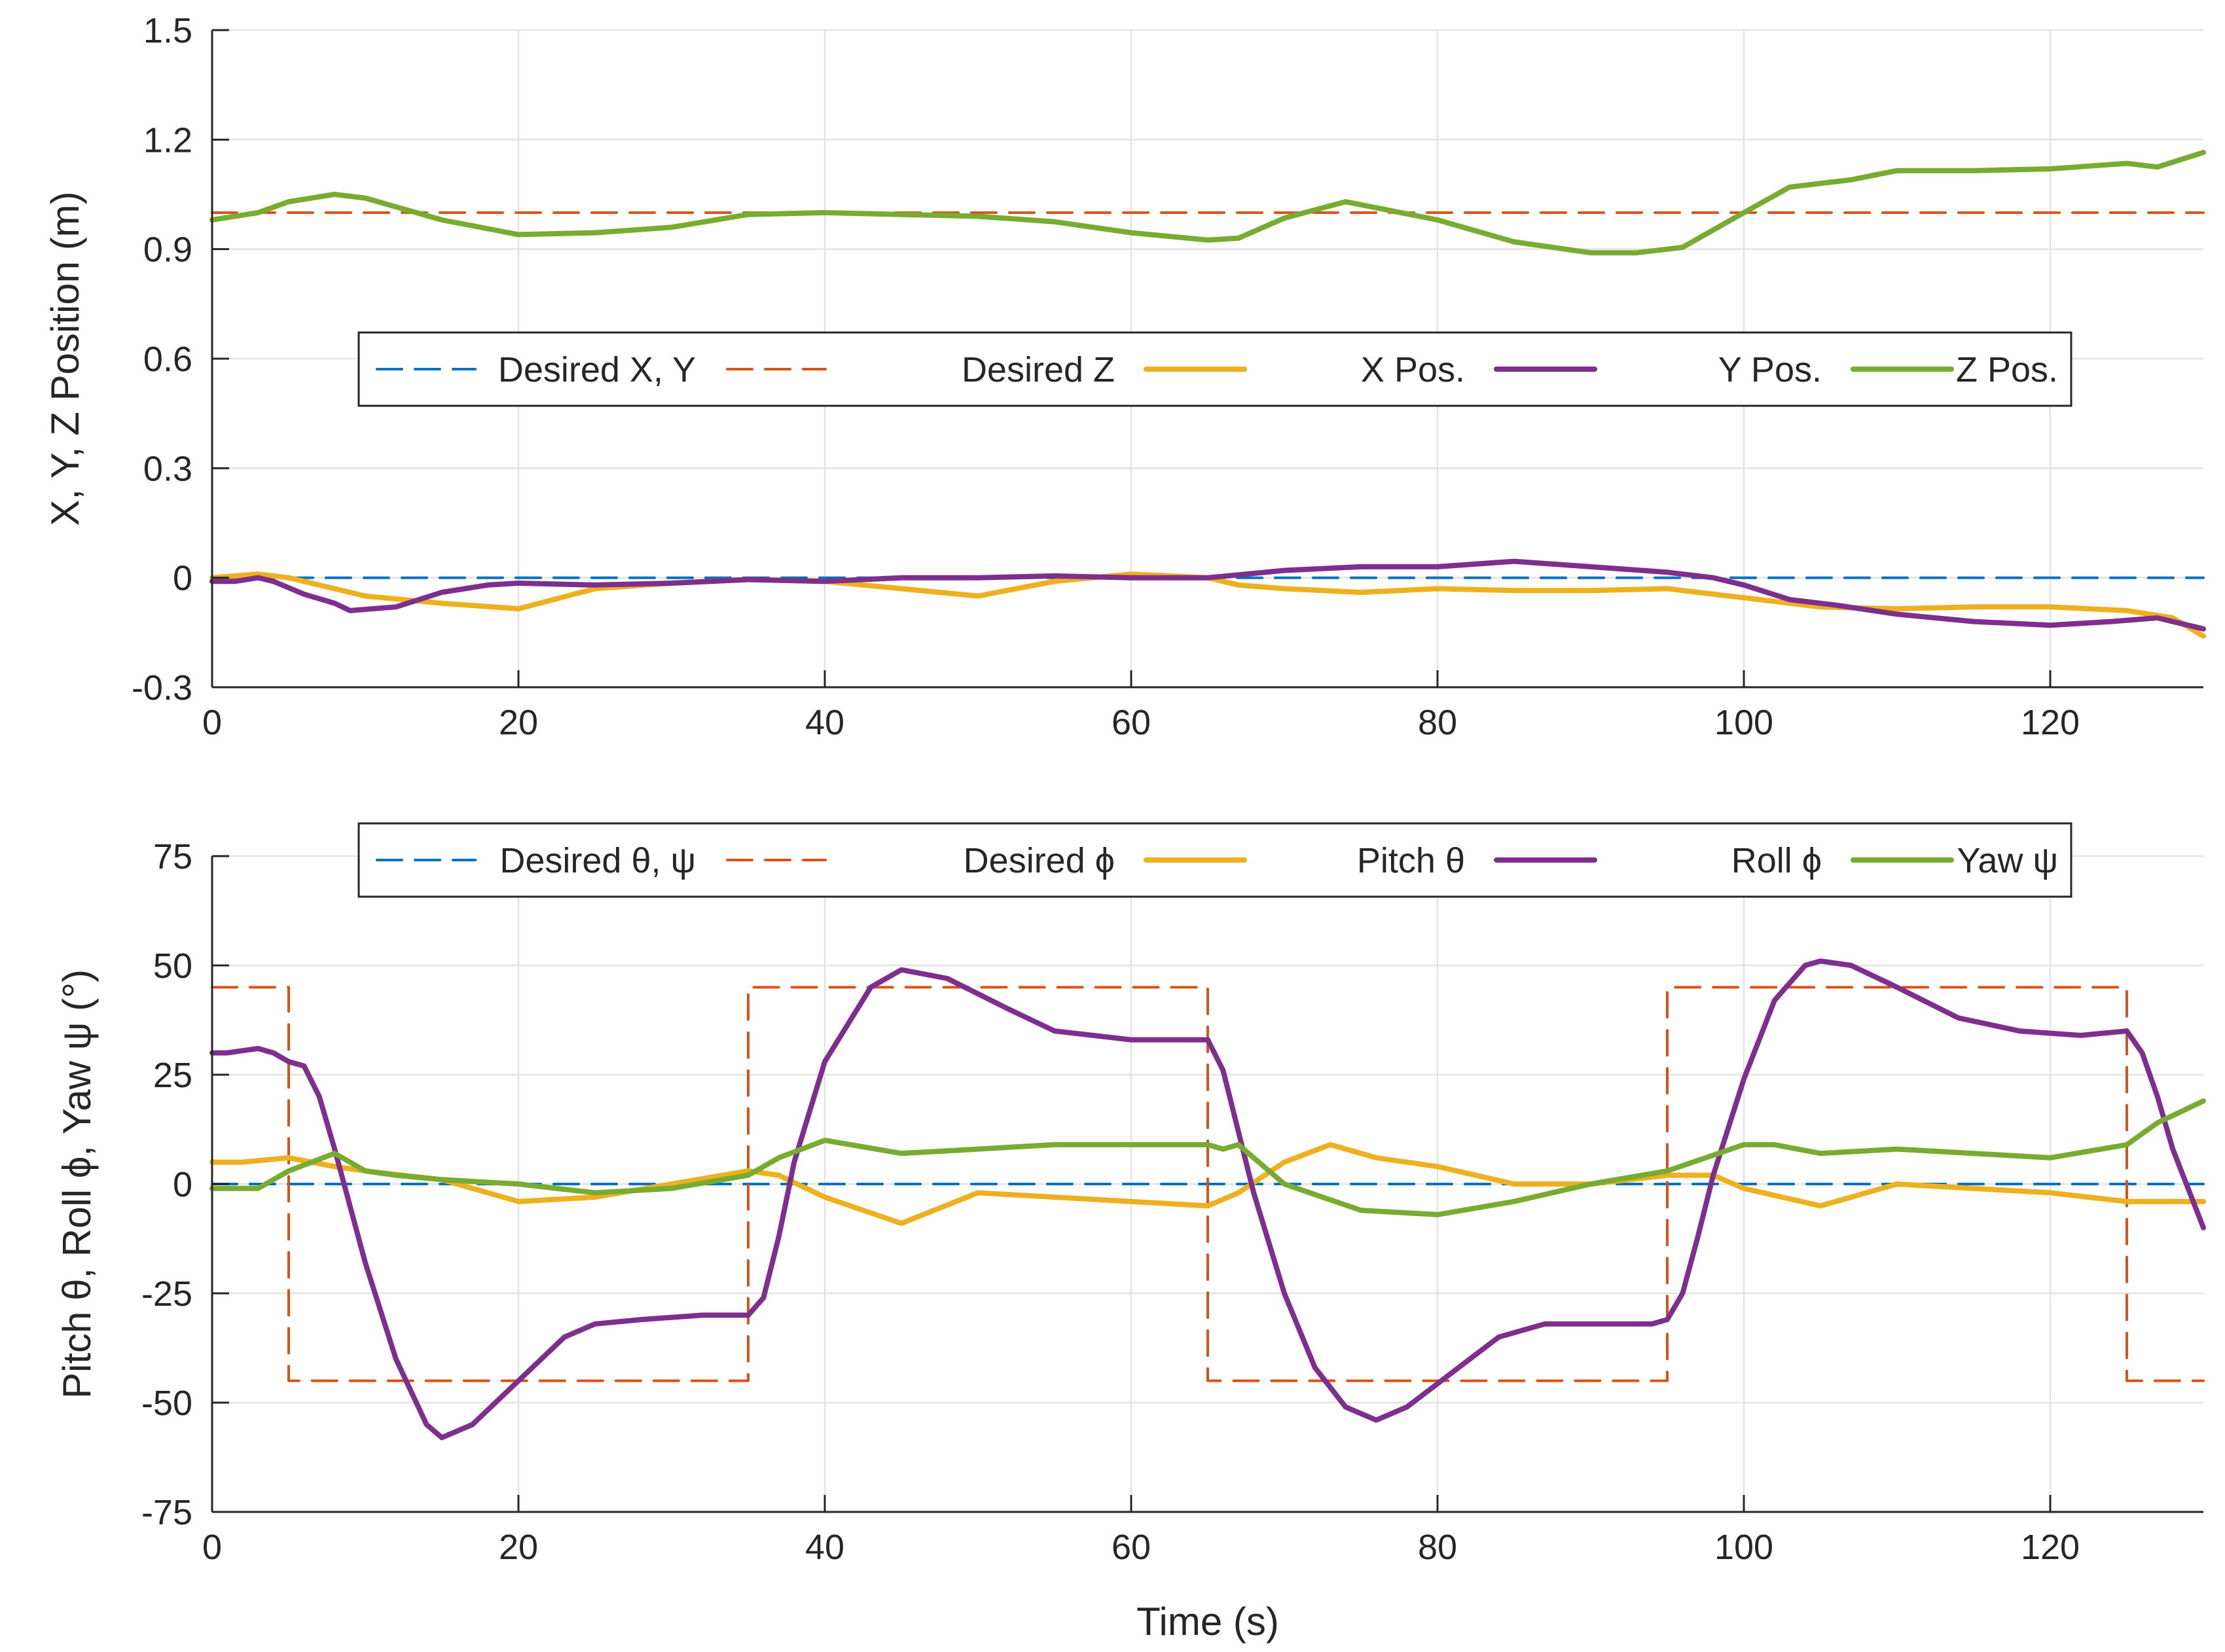 This screenshot has height=1652, width=2225. Describe the element at coordinates (167, 250) in the screenshot. I see `y-tick-label: 0.9` at that location.